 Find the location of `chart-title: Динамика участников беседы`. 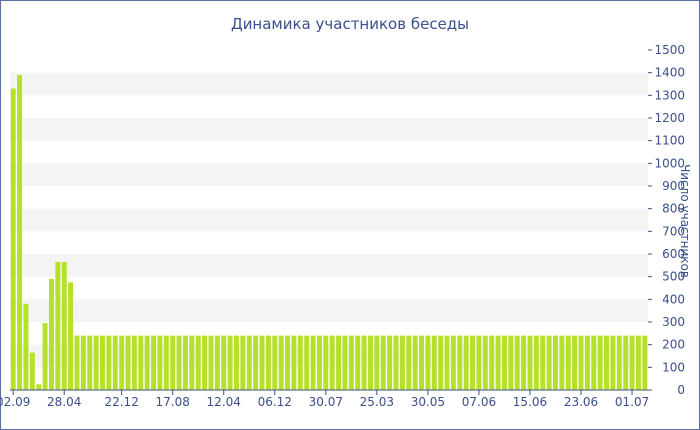

chart-title: Динамика участников беседы is located at coordinates (350, 24).